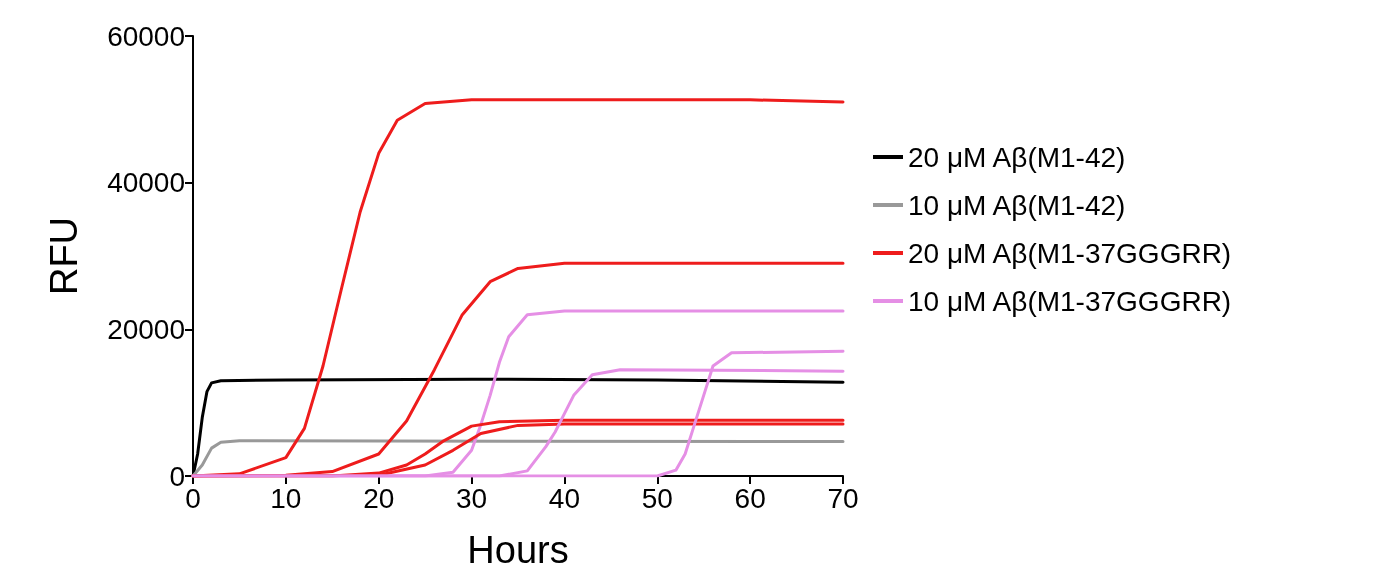 The height and width of the screenshot is (574, 1376). What do you see at coordinates (379, 498) in the screenshot?
I see `x-tick-label: 20` at bounding box center [379, 498].